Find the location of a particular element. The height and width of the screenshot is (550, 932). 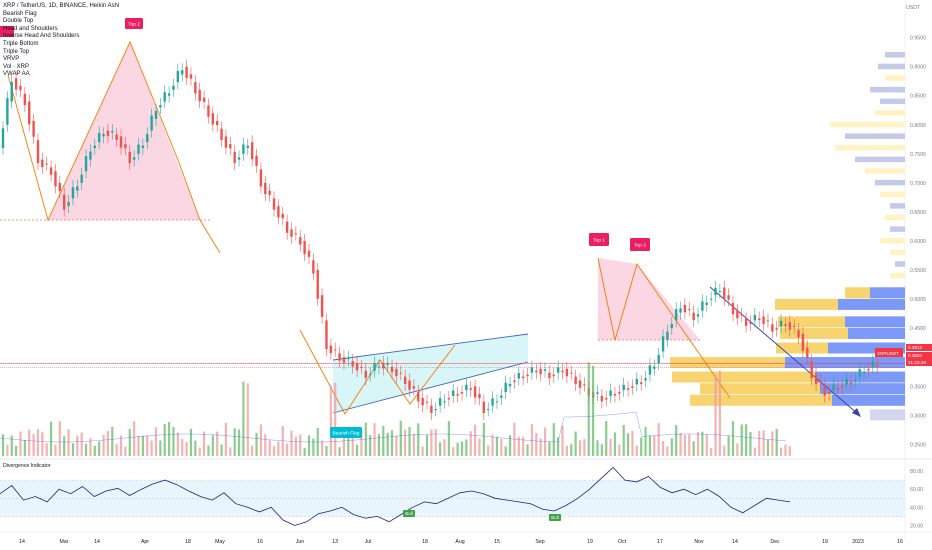

indicator-double-top: Double Top is located at coordinates (18, 21).